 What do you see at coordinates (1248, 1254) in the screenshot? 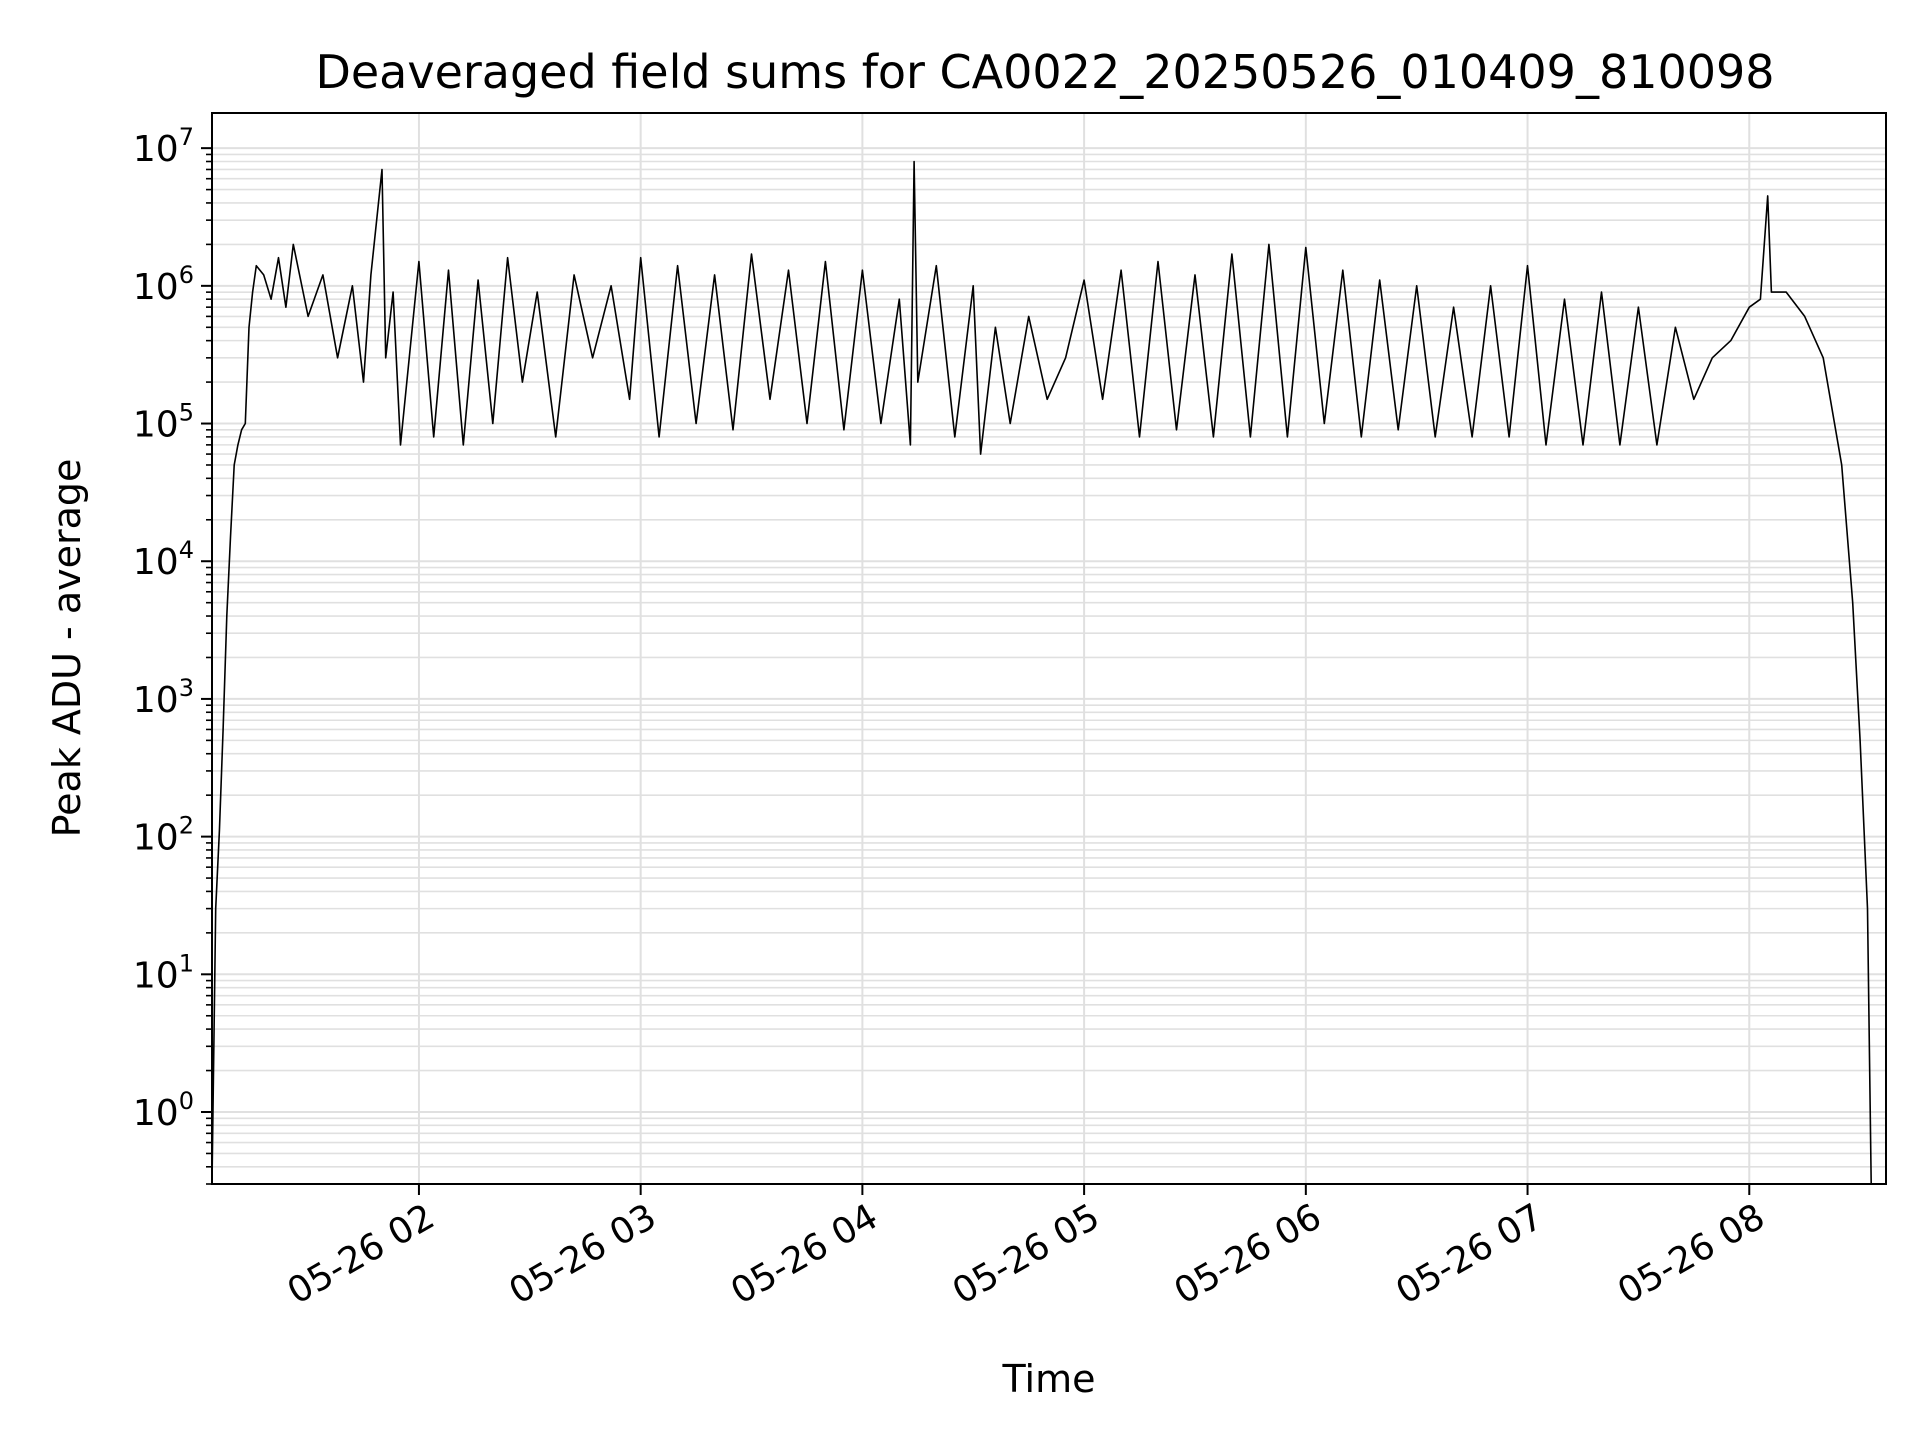
I see `x-tick-label: 05-26 06` at bounding box center [1248, 1254].